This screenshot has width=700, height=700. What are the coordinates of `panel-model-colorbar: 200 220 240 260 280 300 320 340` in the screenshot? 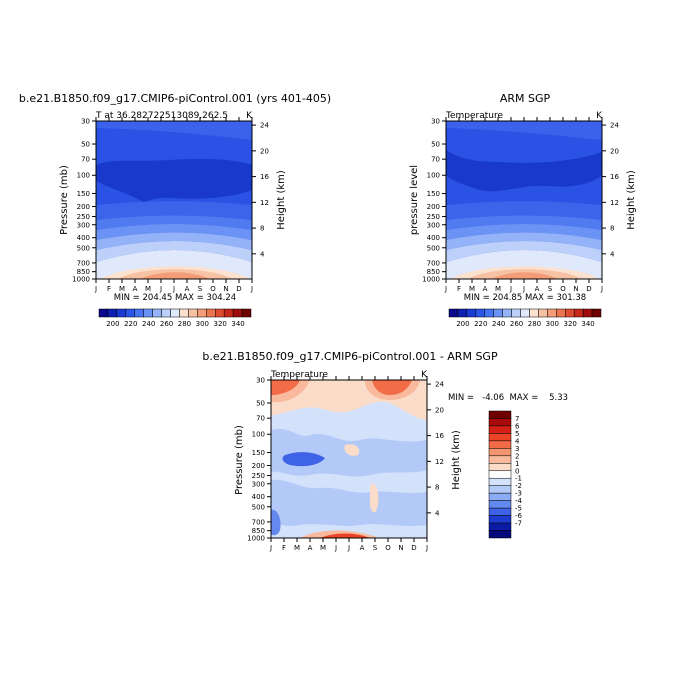 It's located at (175, 318).